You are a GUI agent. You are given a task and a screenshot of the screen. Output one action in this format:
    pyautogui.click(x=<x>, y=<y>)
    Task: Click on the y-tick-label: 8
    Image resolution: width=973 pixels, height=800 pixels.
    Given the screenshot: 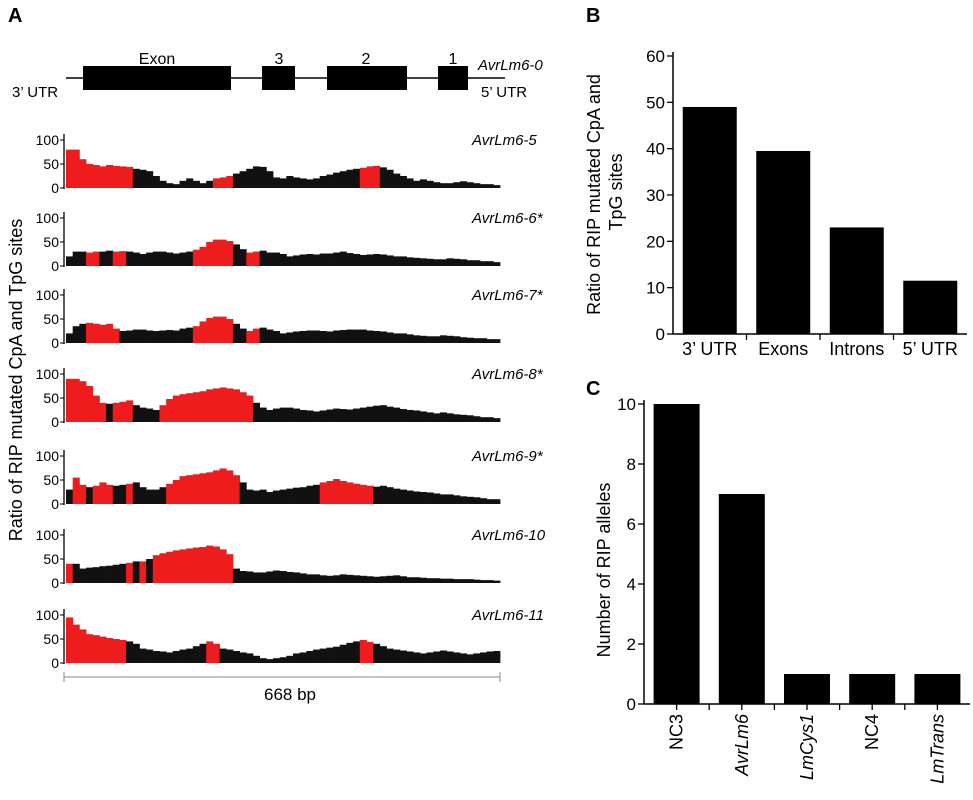 What is the action you would take?
    pyautogui.click(x=631, y=464)
    